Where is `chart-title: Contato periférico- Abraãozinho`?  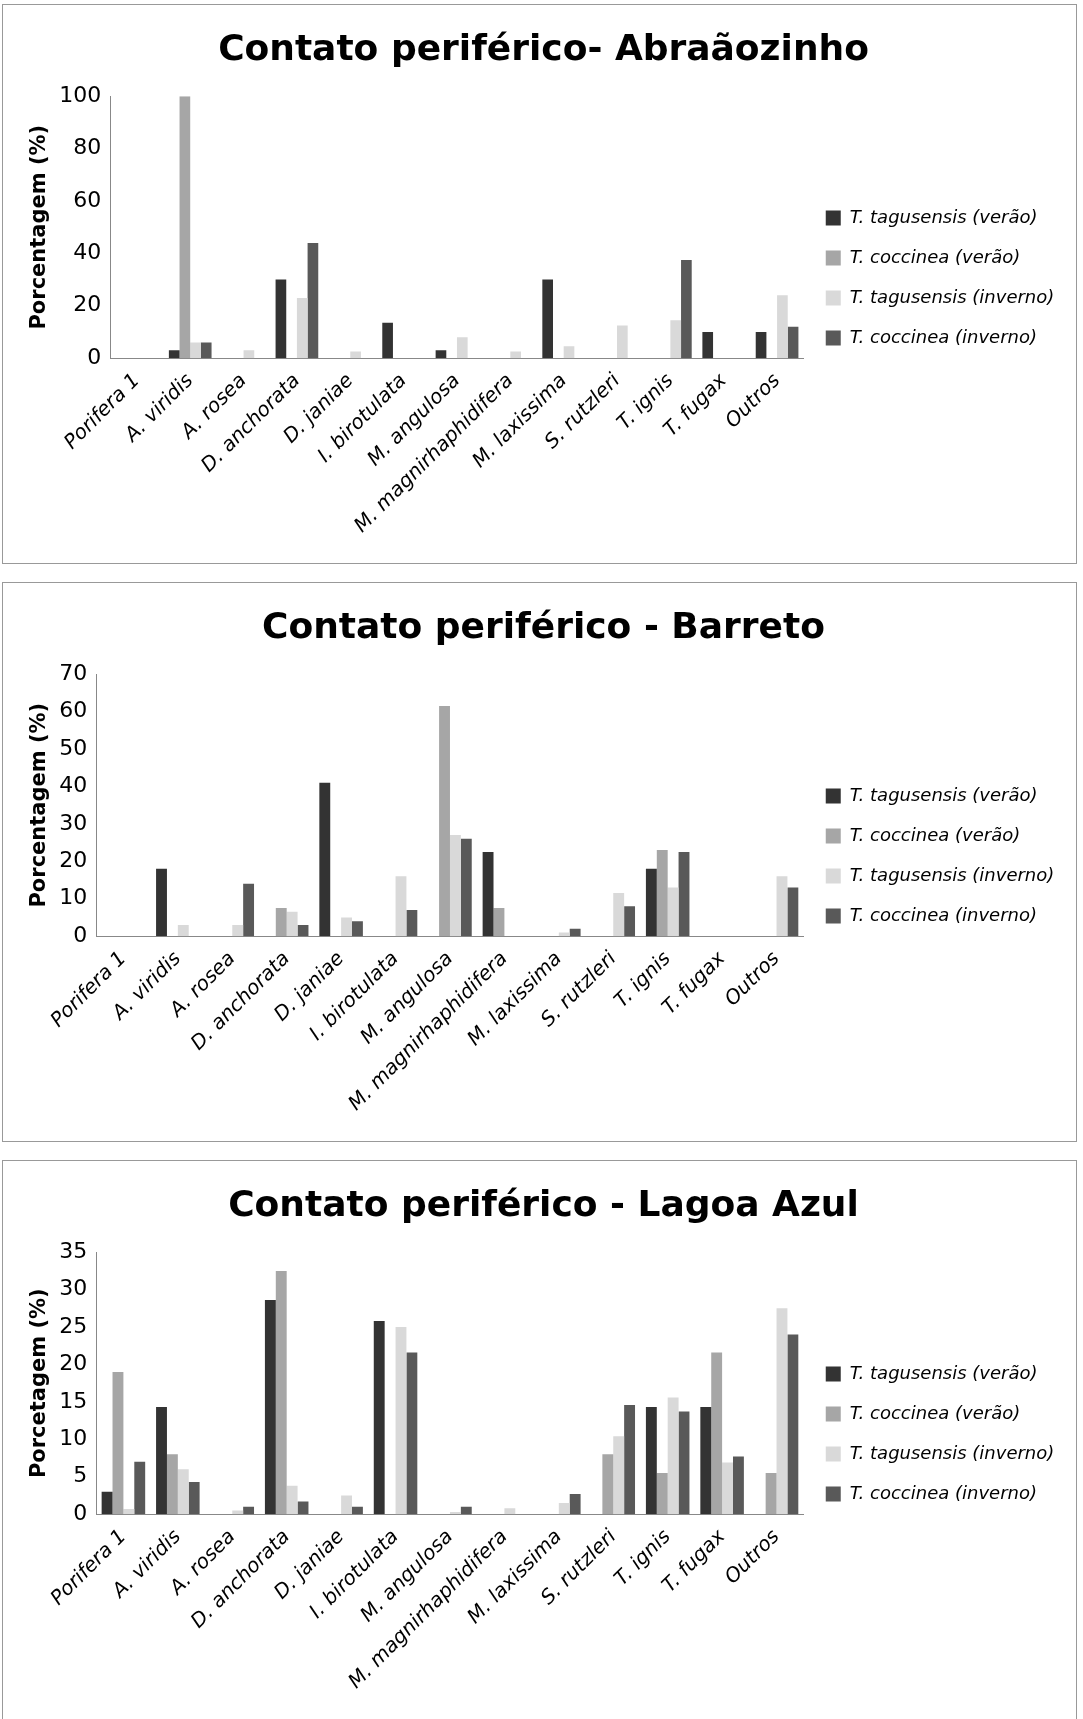
chart-title: Contato periférico- Abraãozinho is located at coordinates (543, 47).